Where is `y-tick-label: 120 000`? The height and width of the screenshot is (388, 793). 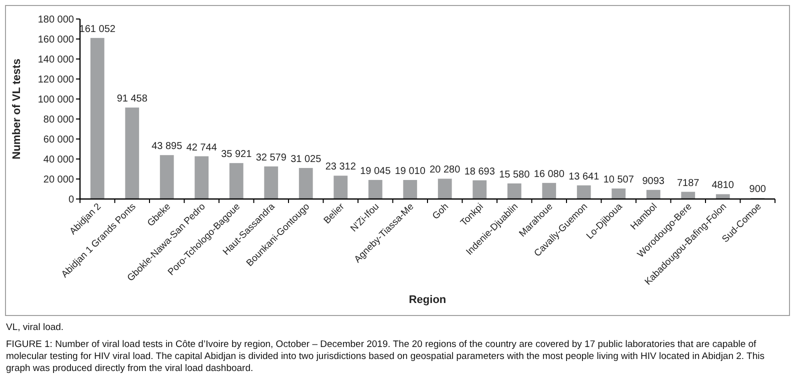
y-tick-label: 120 000 is located at coordinates (56, 80).